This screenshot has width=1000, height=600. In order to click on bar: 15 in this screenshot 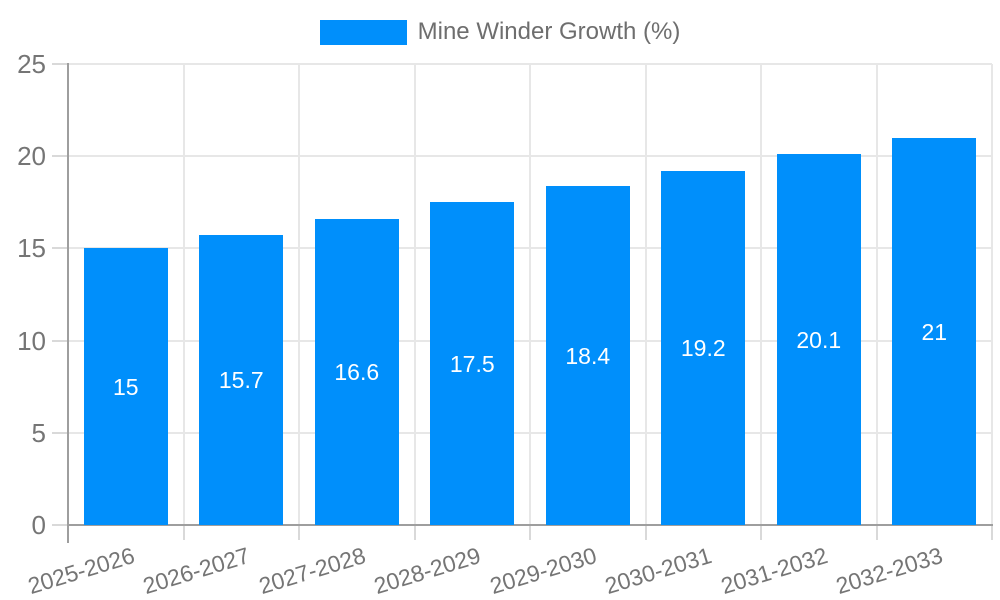, I will do `click(125, 386)`.